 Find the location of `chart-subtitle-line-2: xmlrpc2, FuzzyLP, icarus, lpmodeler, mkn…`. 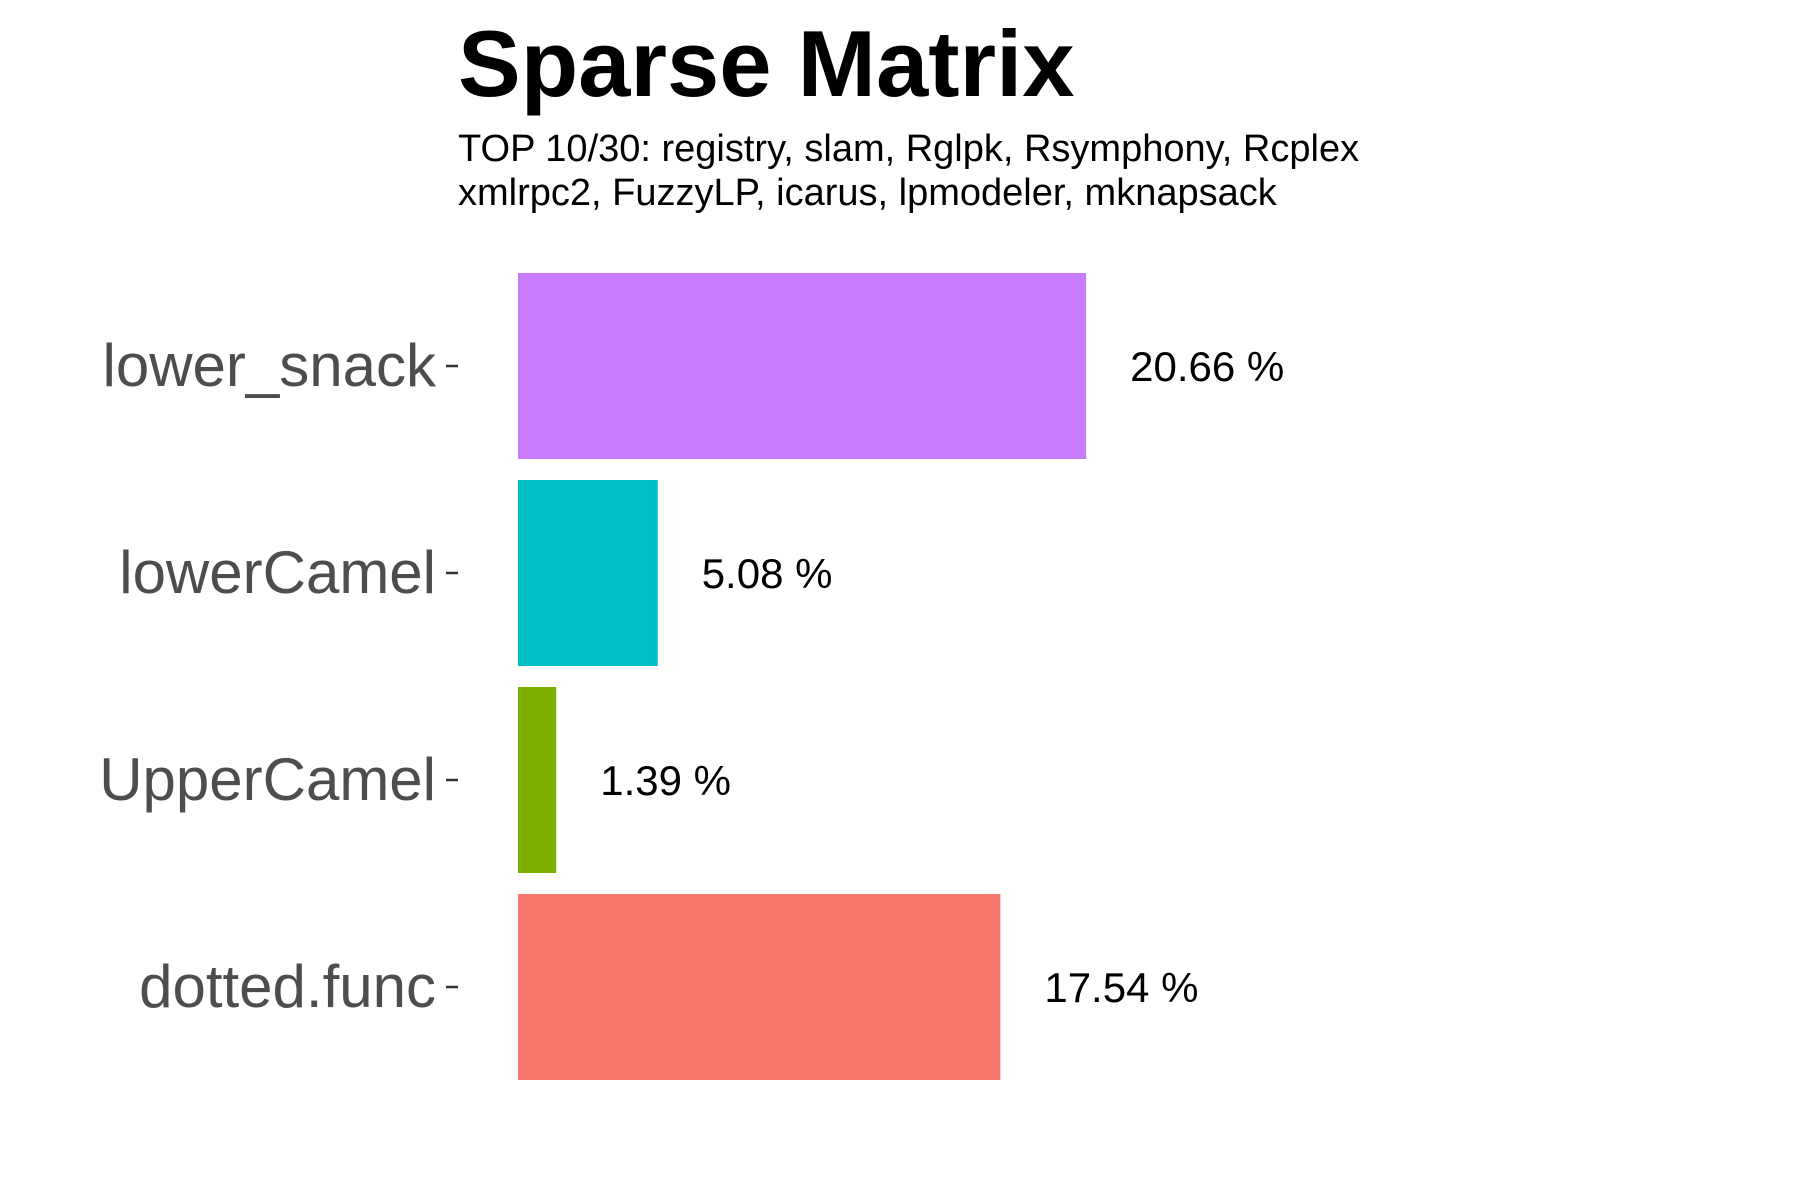

chart-subtitle-line-2: xmlrpc2, FuzzyLP, icarus, lpmodeler, mkn… is located at coordinates (868, 193).